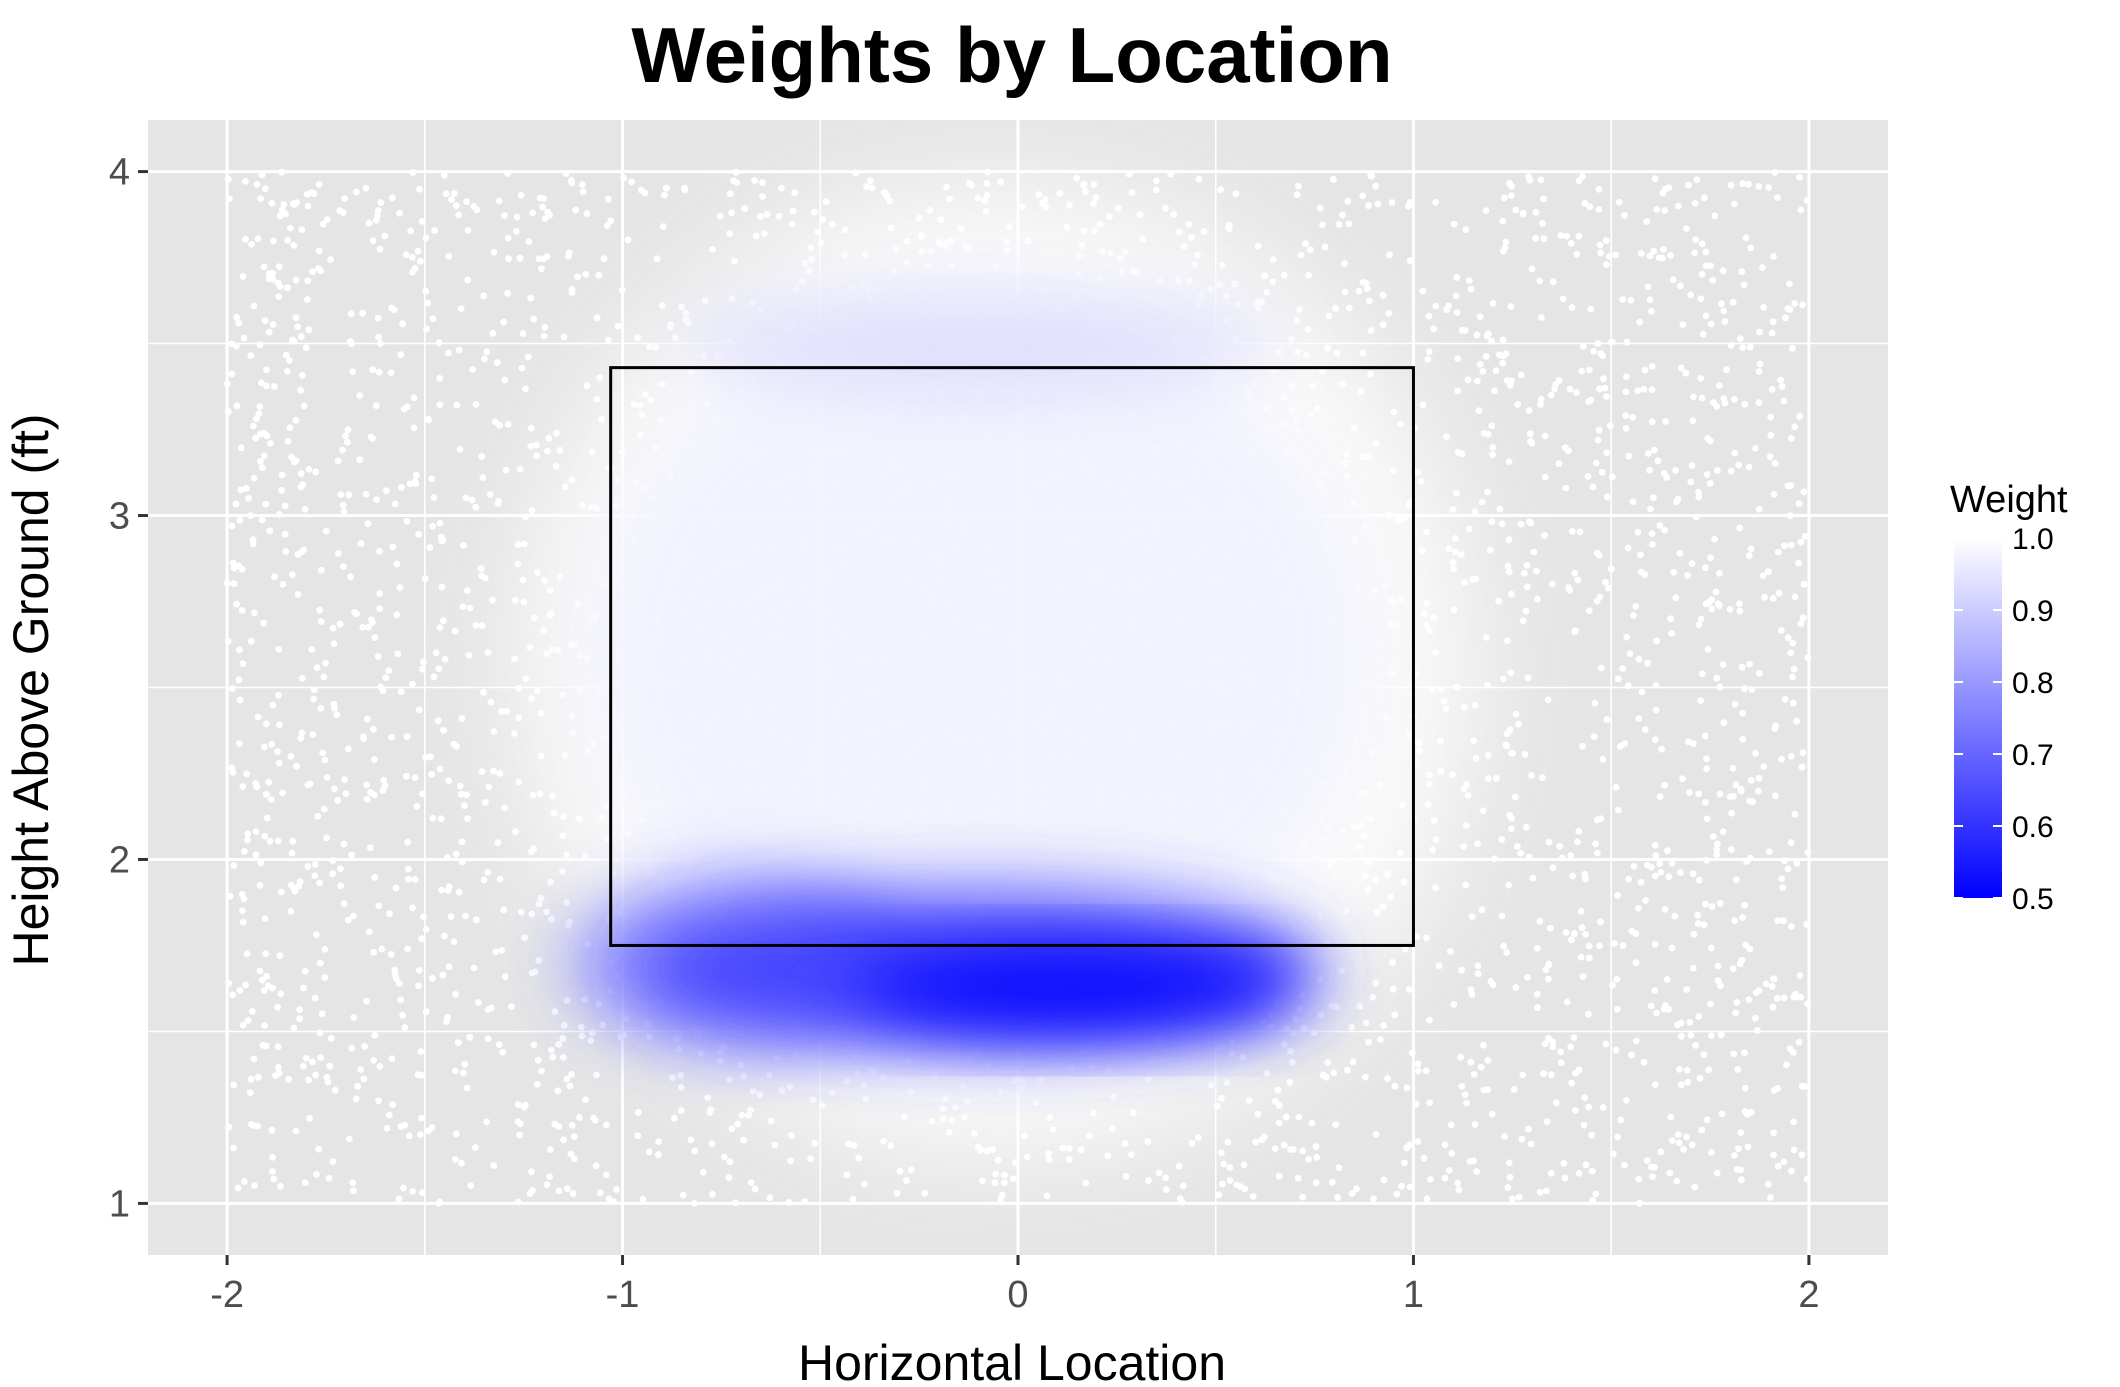 The height and width of the screenshot is (1387, 2120). Describe the element at coordinates (1077, 990) in the screenshot. I see `weight-region` at that location.